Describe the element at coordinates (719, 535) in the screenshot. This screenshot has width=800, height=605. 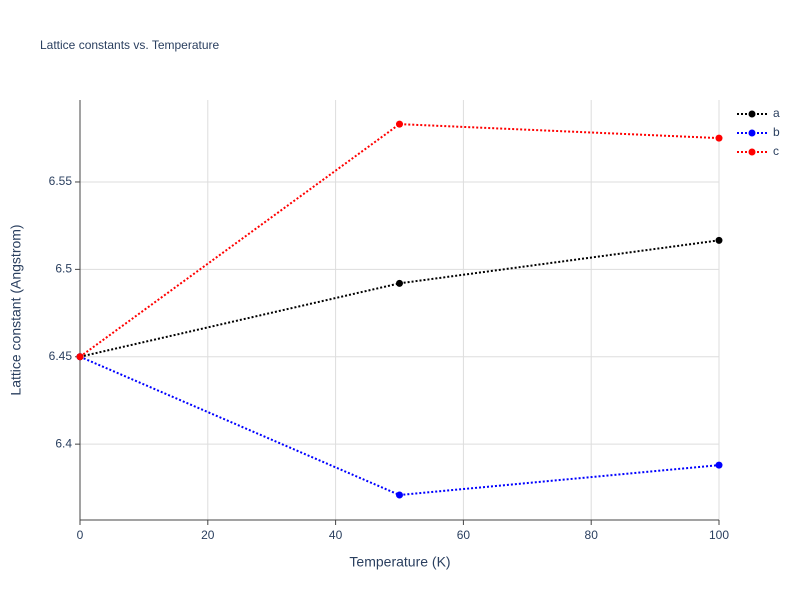
I see `x-tick-label: 100` at that location.